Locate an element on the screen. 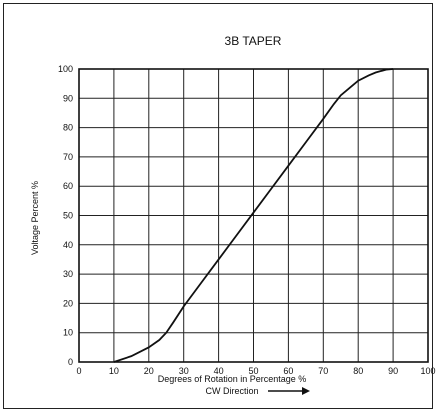 The width and height of the screenshot is (438, 413). direction-arrow-icon is located at coordinates (289, 391).